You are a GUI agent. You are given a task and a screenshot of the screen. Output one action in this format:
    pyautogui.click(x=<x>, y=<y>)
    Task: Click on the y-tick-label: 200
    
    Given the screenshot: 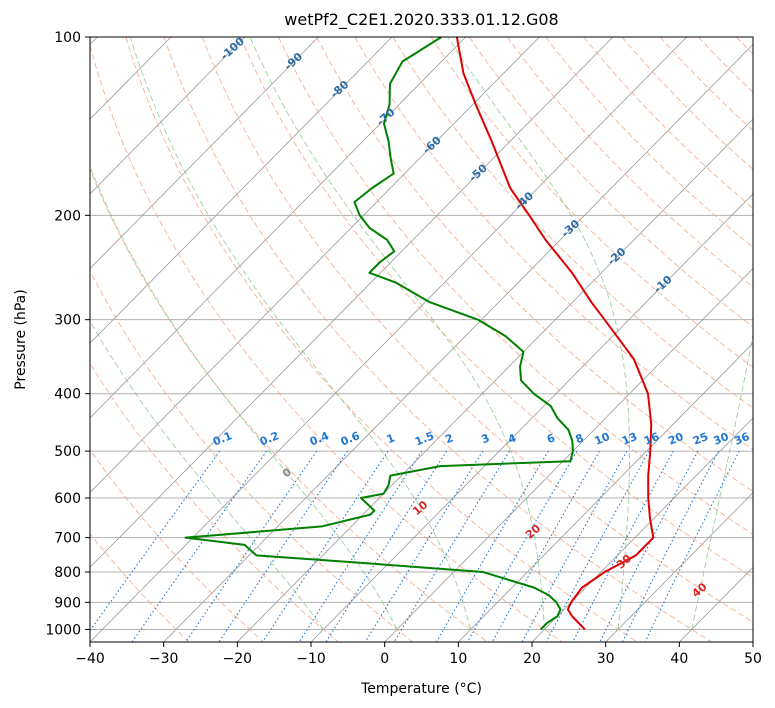 What is the action you would take?
    pyautogui.click(x=67, y=216)
    